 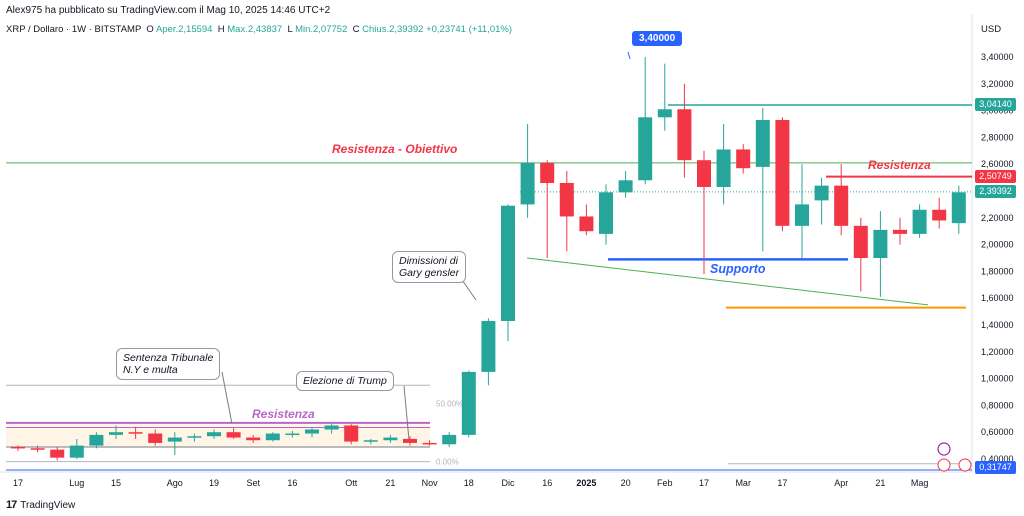 I want to click on fib-0-label: 0.00%, so click(x=447, y=461).